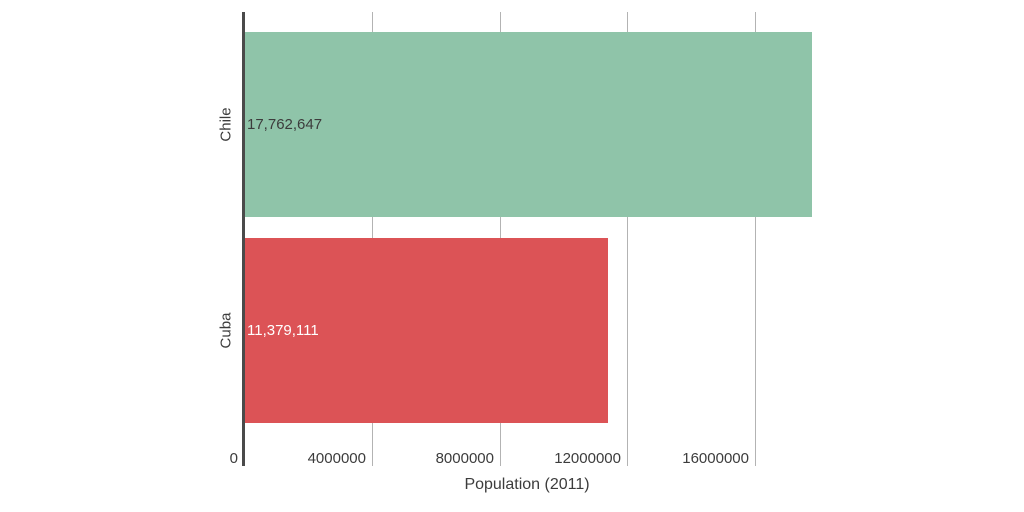 The height and width of the screenshot is (512, 1024). Describe the element at coordinates (285, 124) in the screenshot. I see `bar-value-label: 17,762,647` at that location.